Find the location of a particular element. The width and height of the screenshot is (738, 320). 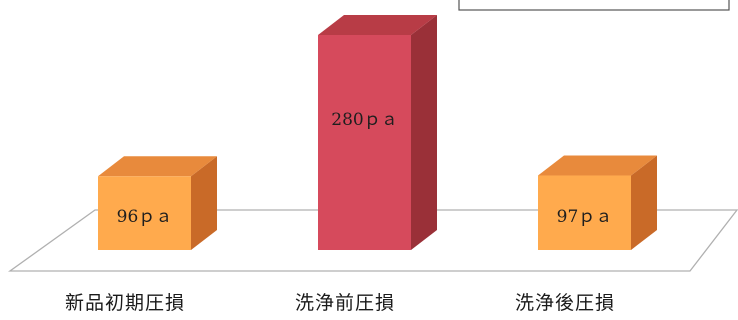

bar-value-label-1: 96ｐａ is located at coordinates (144, 217).